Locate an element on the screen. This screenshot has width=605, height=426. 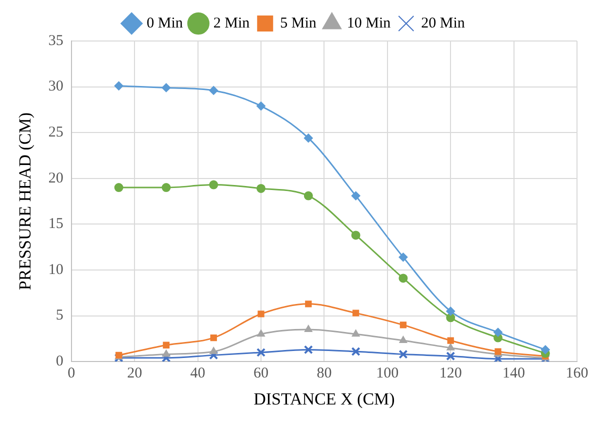
legend-label: 5 Min is located at coordinates (298, 23).